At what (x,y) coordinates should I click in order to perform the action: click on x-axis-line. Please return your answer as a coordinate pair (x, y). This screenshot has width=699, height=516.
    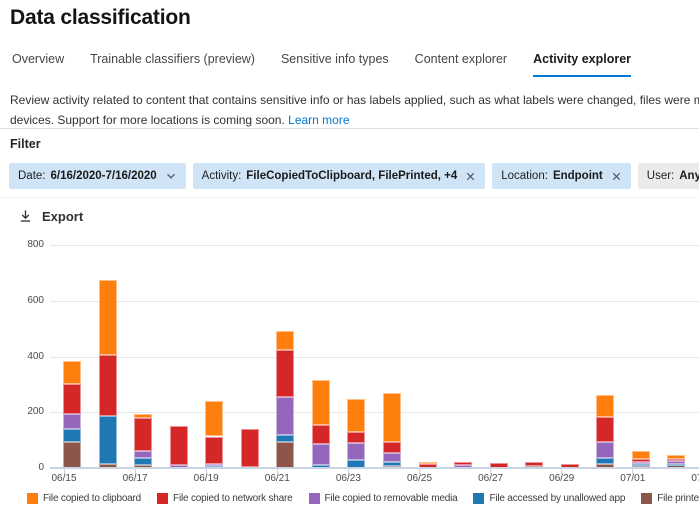
    Looking at the image, I should click on (374, 468).